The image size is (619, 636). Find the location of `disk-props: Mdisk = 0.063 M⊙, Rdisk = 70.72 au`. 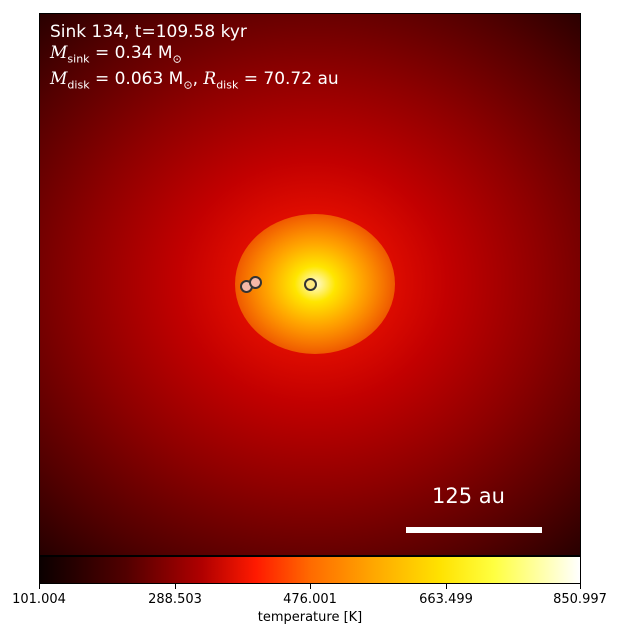

disk-props: Mdisk = 0.063 M⊙, Rdisk = 70.72 au is located at coordinates (194, 80).